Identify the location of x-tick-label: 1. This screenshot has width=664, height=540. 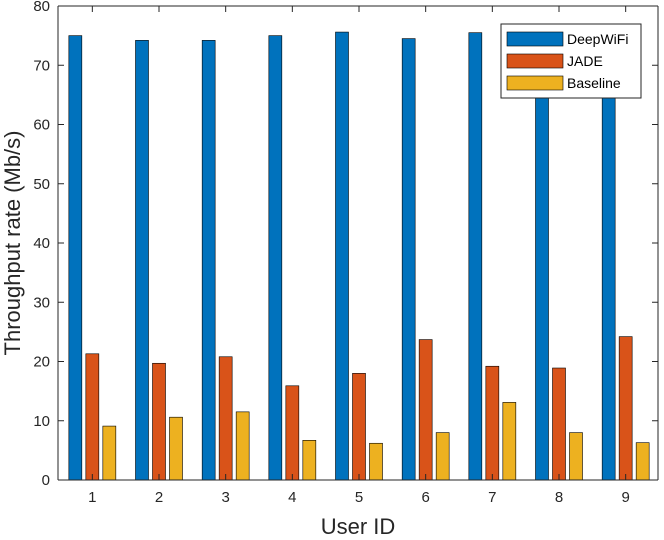
(92, 497).